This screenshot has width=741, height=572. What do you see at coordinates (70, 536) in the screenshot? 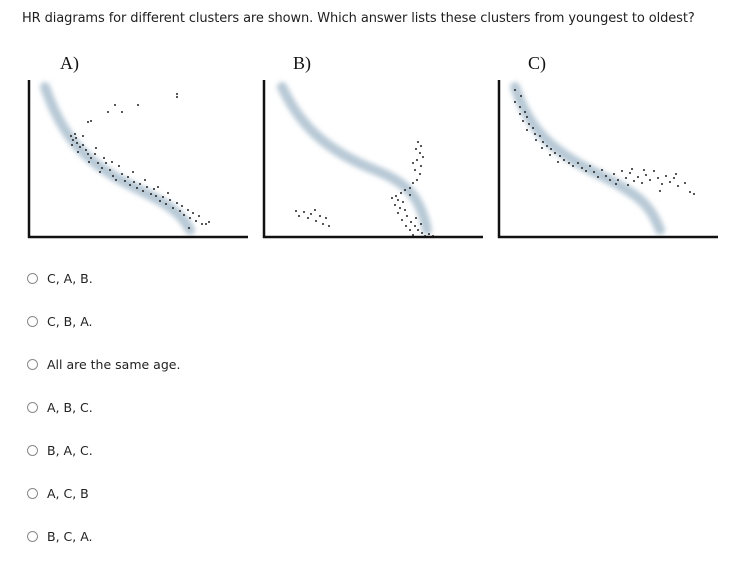
I see `option-label: B, C, A.` at bounding box center [70, 536].